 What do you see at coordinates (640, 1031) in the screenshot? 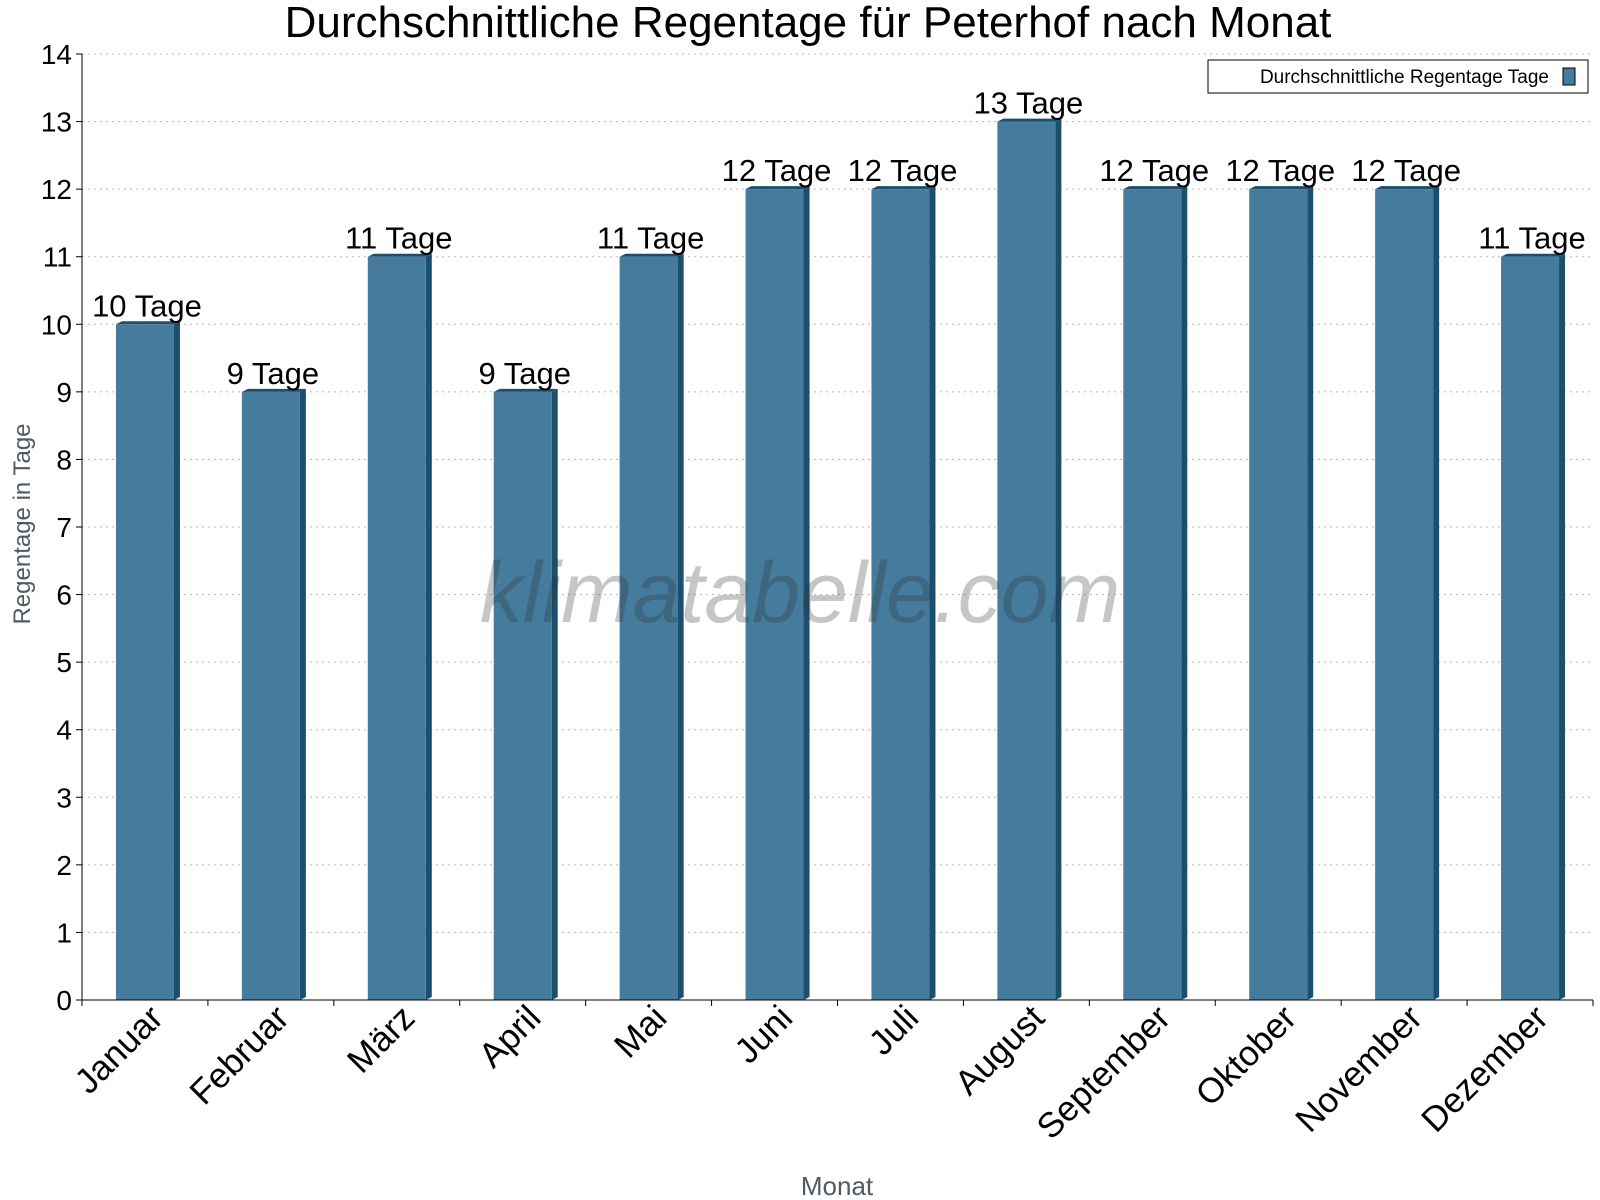
I see `x-tick-label: Mai` at bounding box center [640, 1031].